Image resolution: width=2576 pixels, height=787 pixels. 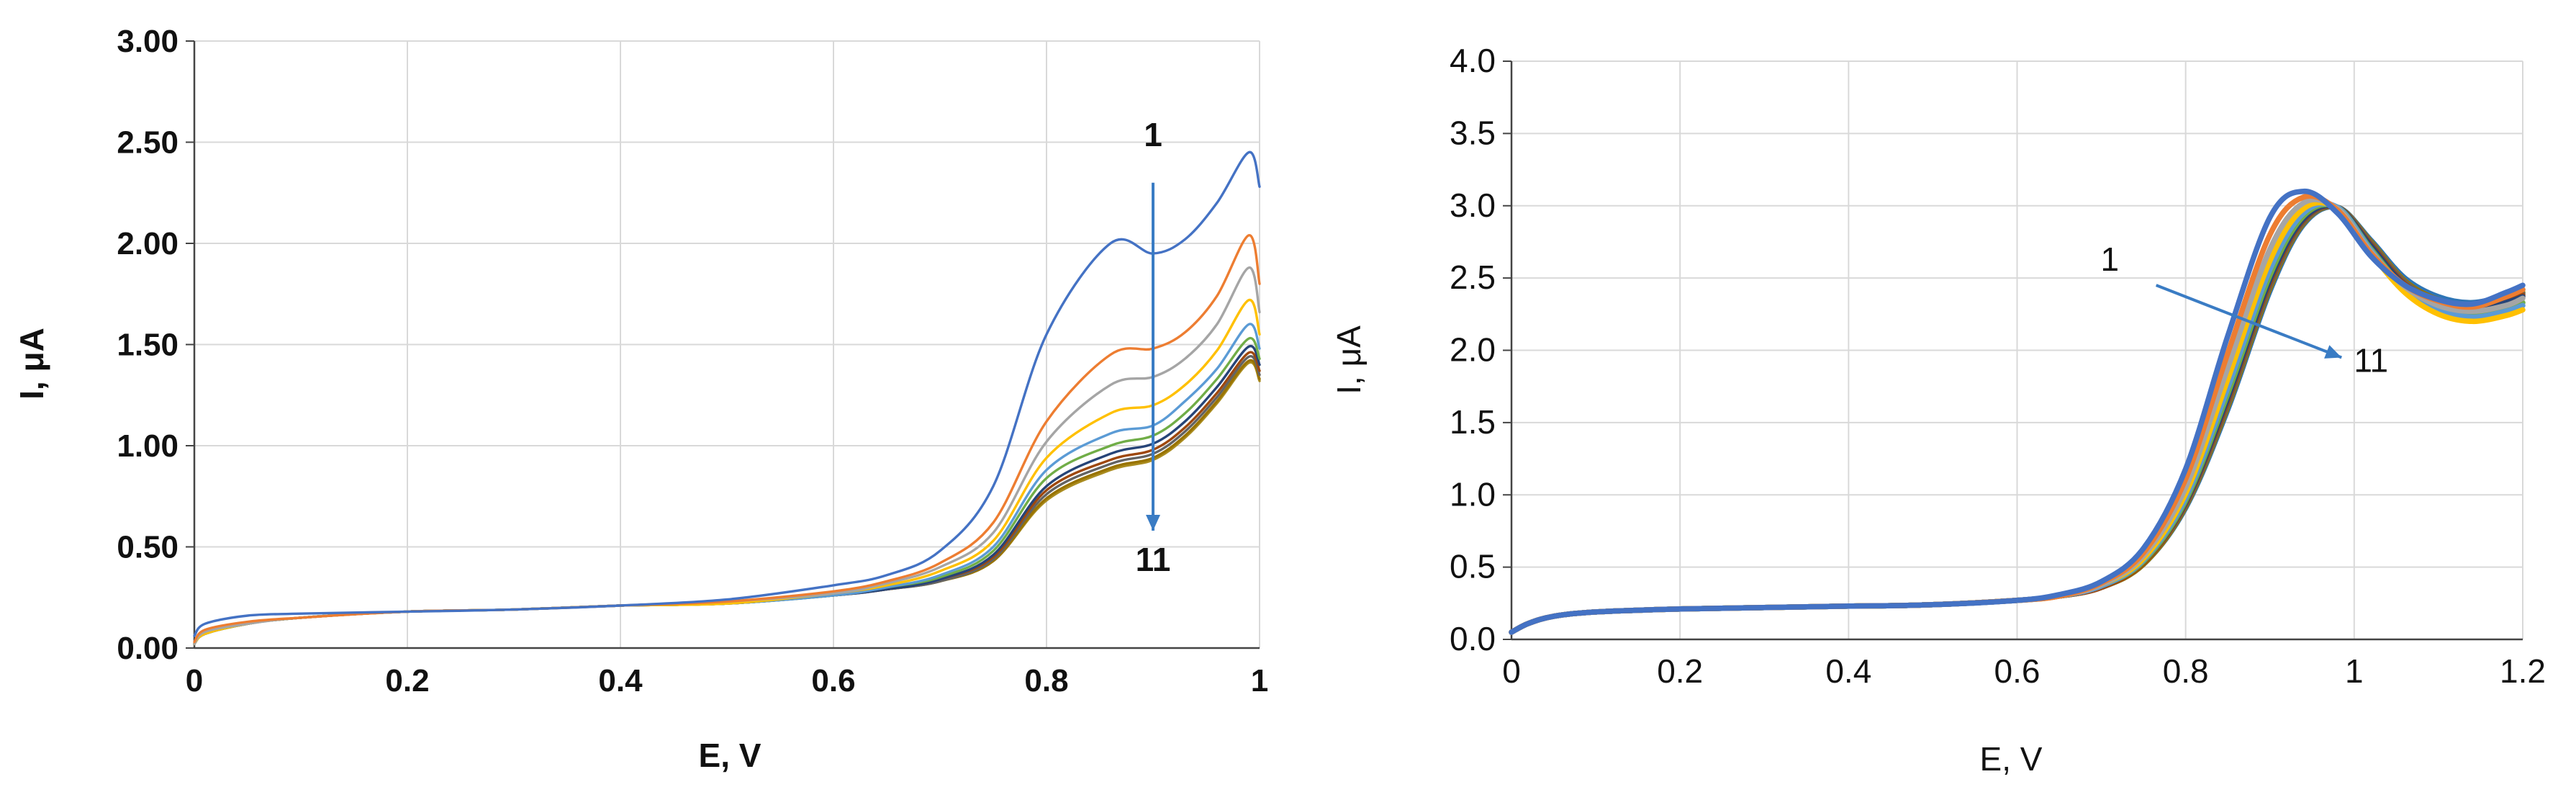 I want to click on y-tick-label: 0.0, so click(x=1473, y=638).